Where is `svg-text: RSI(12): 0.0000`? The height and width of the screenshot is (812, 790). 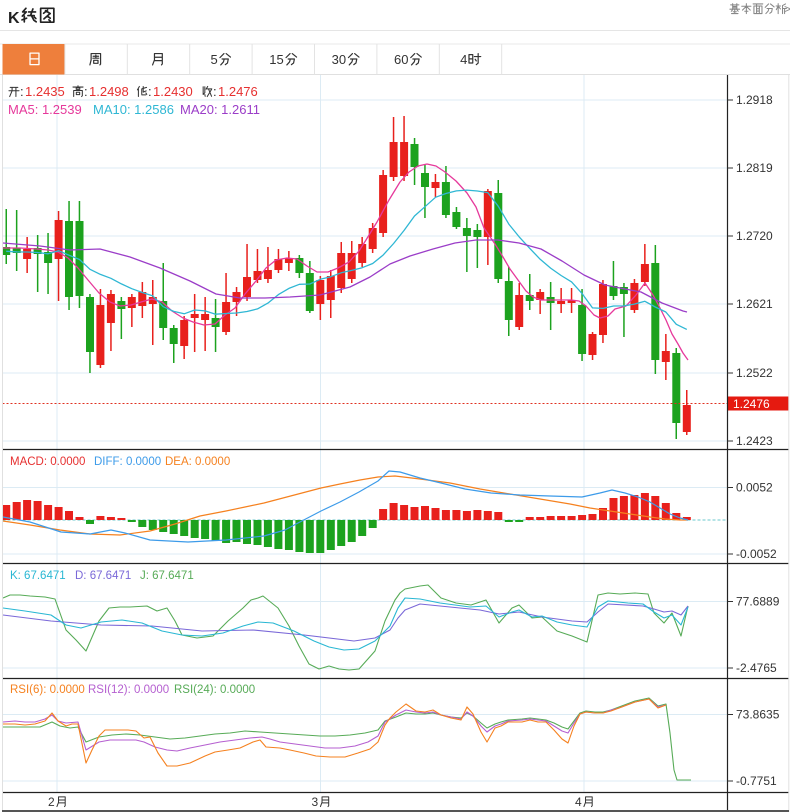
svg-text: RSI(12): 0.0000 is located at coordinates (128, 690).